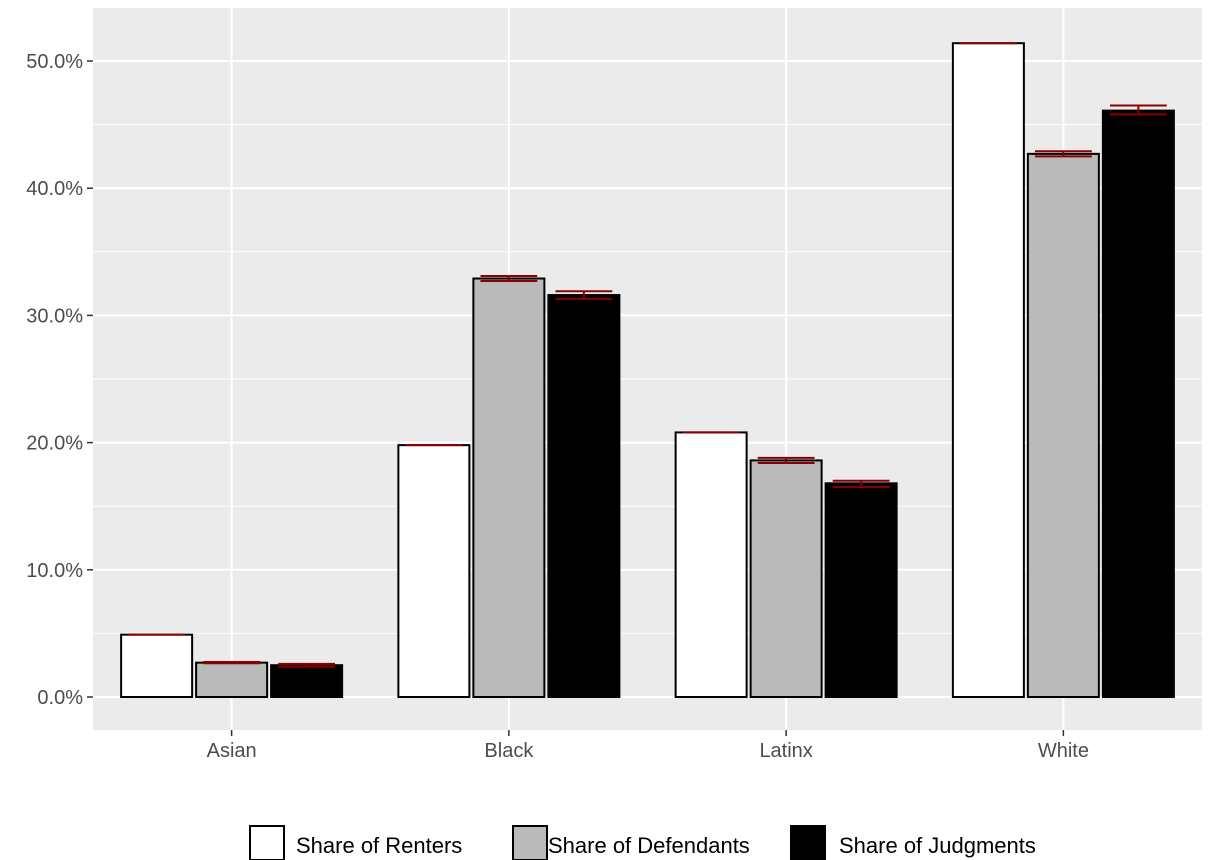 This screenshot has height=860, width=1209. I want to click on y-tick-label: 50.0%, so click(54, 62).